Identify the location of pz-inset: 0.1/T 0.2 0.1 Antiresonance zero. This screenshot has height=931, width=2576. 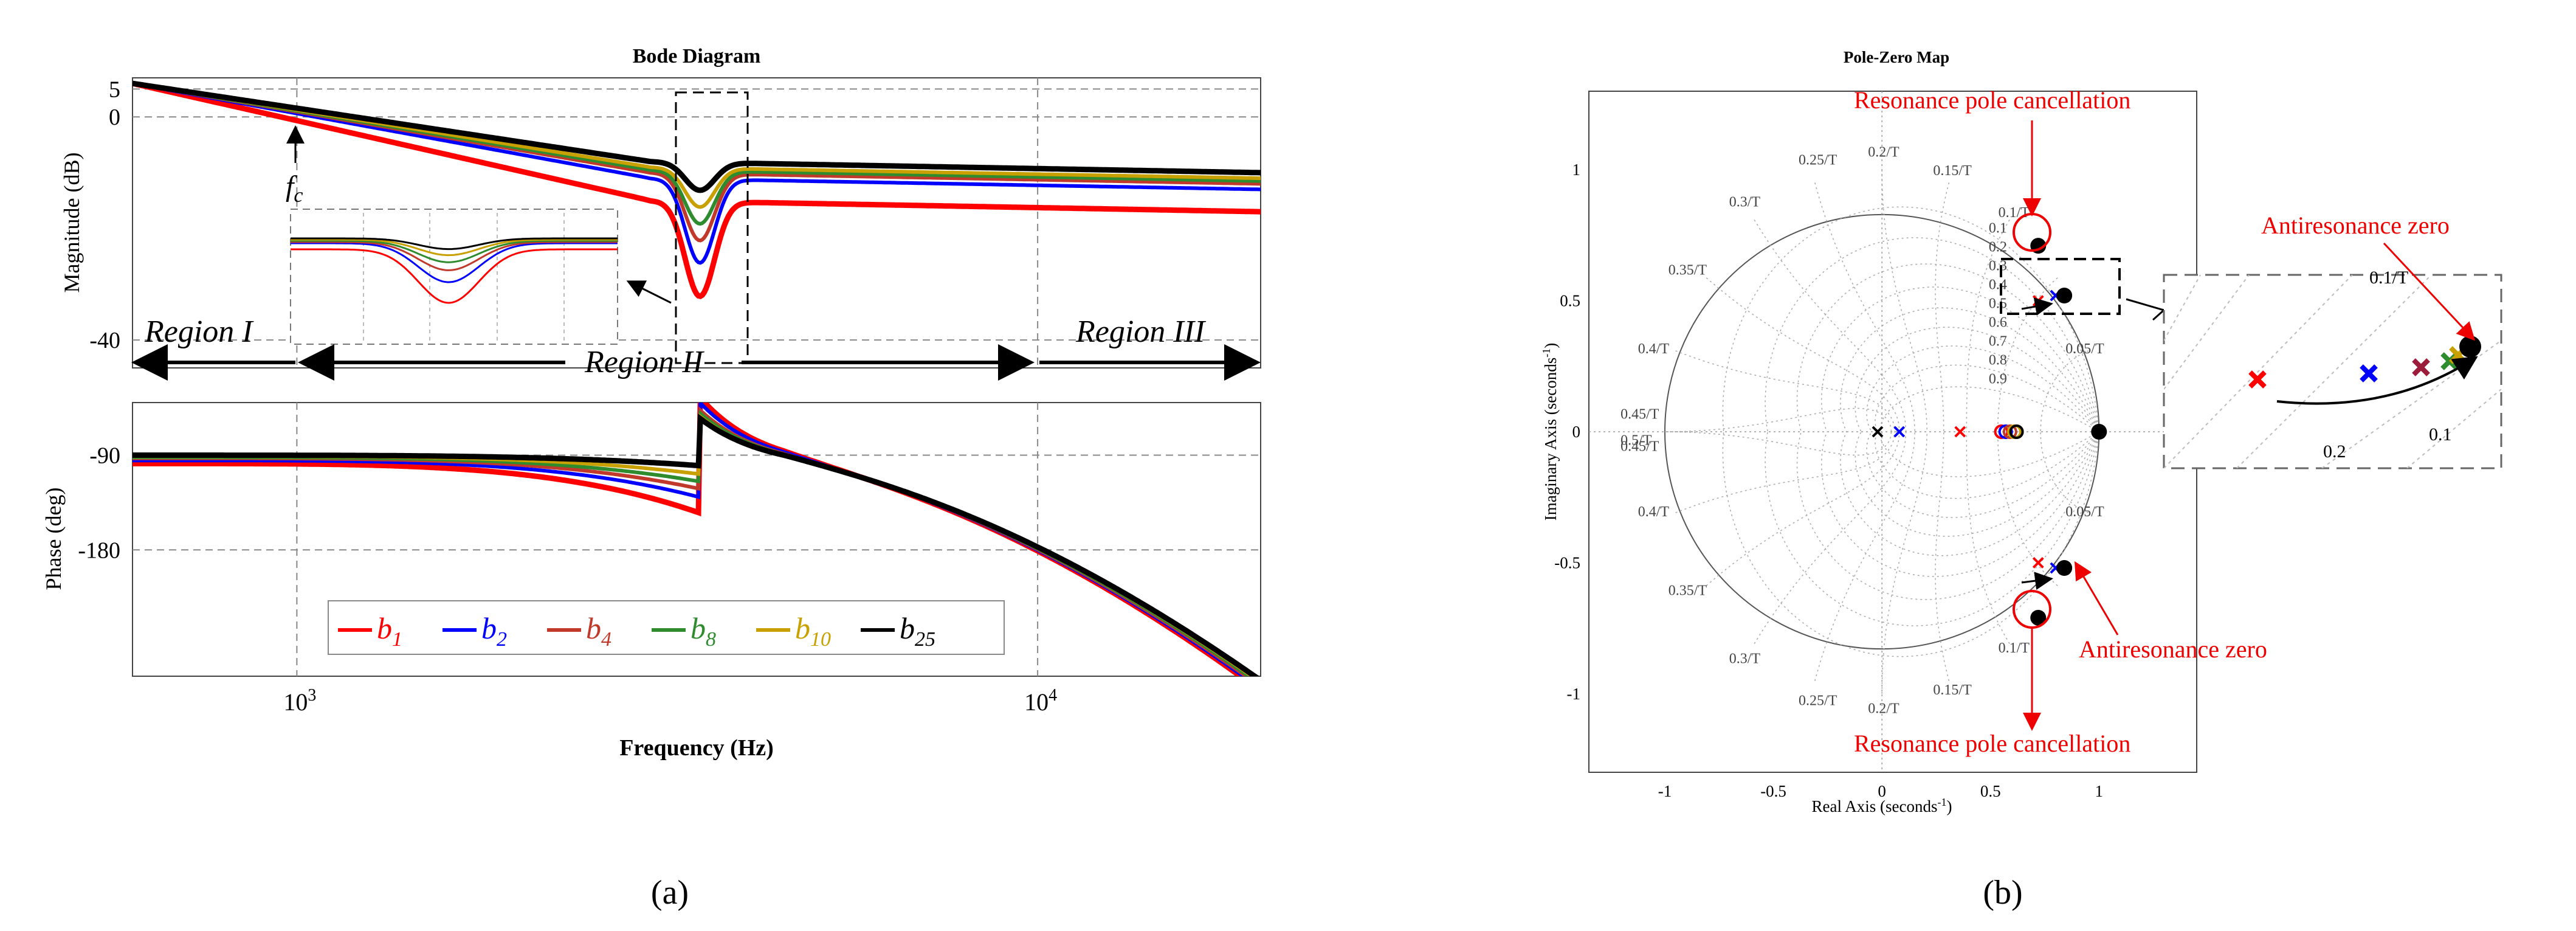
(2332, 340).